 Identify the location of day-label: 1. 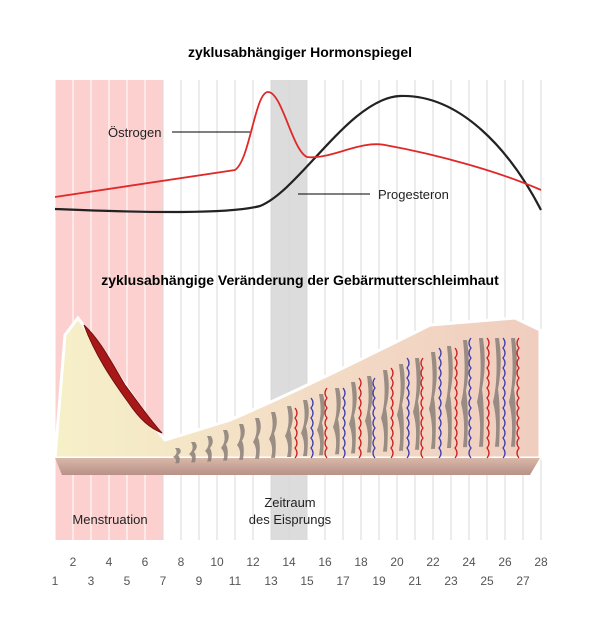
(55, 581).